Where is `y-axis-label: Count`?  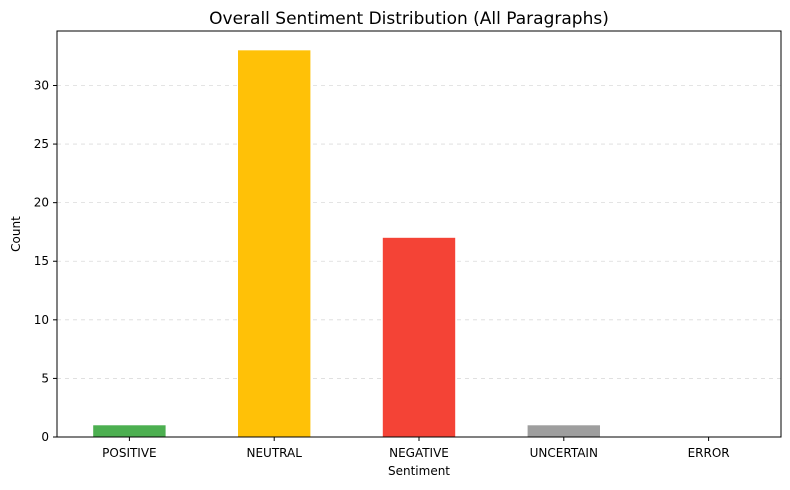
y-axis-label: Count is located at coordinates (16, 234).